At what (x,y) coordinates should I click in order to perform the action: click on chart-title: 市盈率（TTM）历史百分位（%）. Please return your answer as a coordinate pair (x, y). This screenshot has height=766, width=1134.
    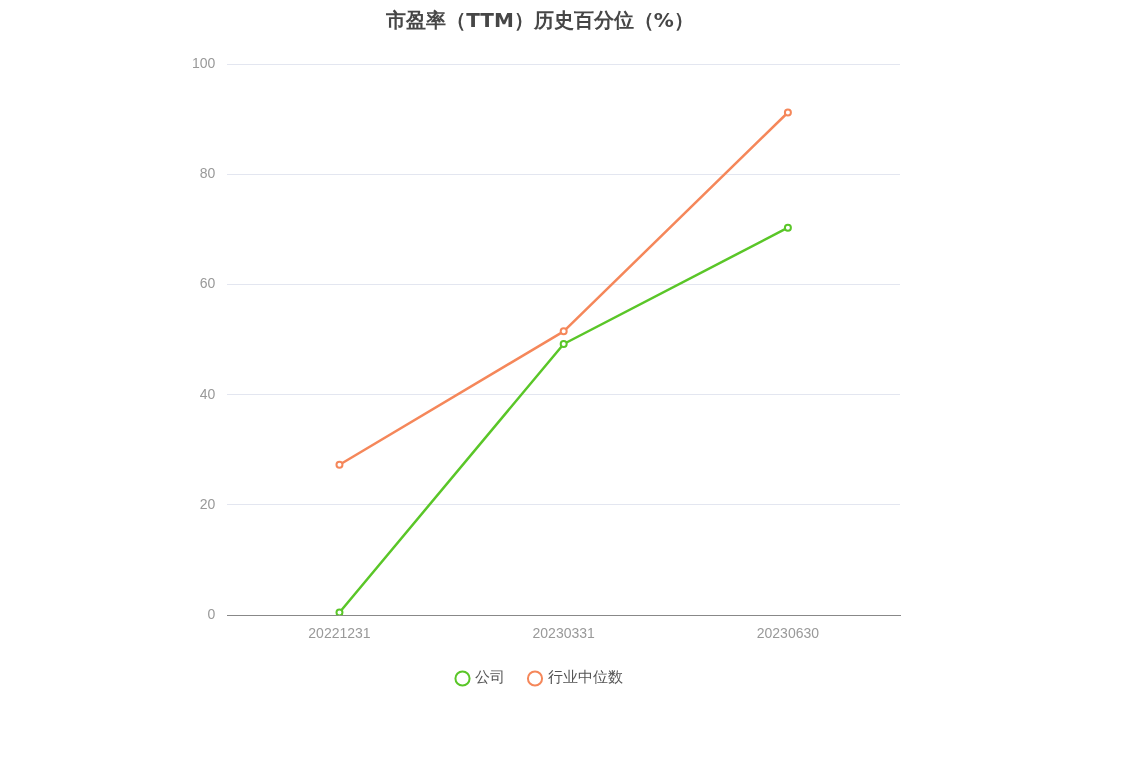
    Looking at the image, I should click on (539, 20).